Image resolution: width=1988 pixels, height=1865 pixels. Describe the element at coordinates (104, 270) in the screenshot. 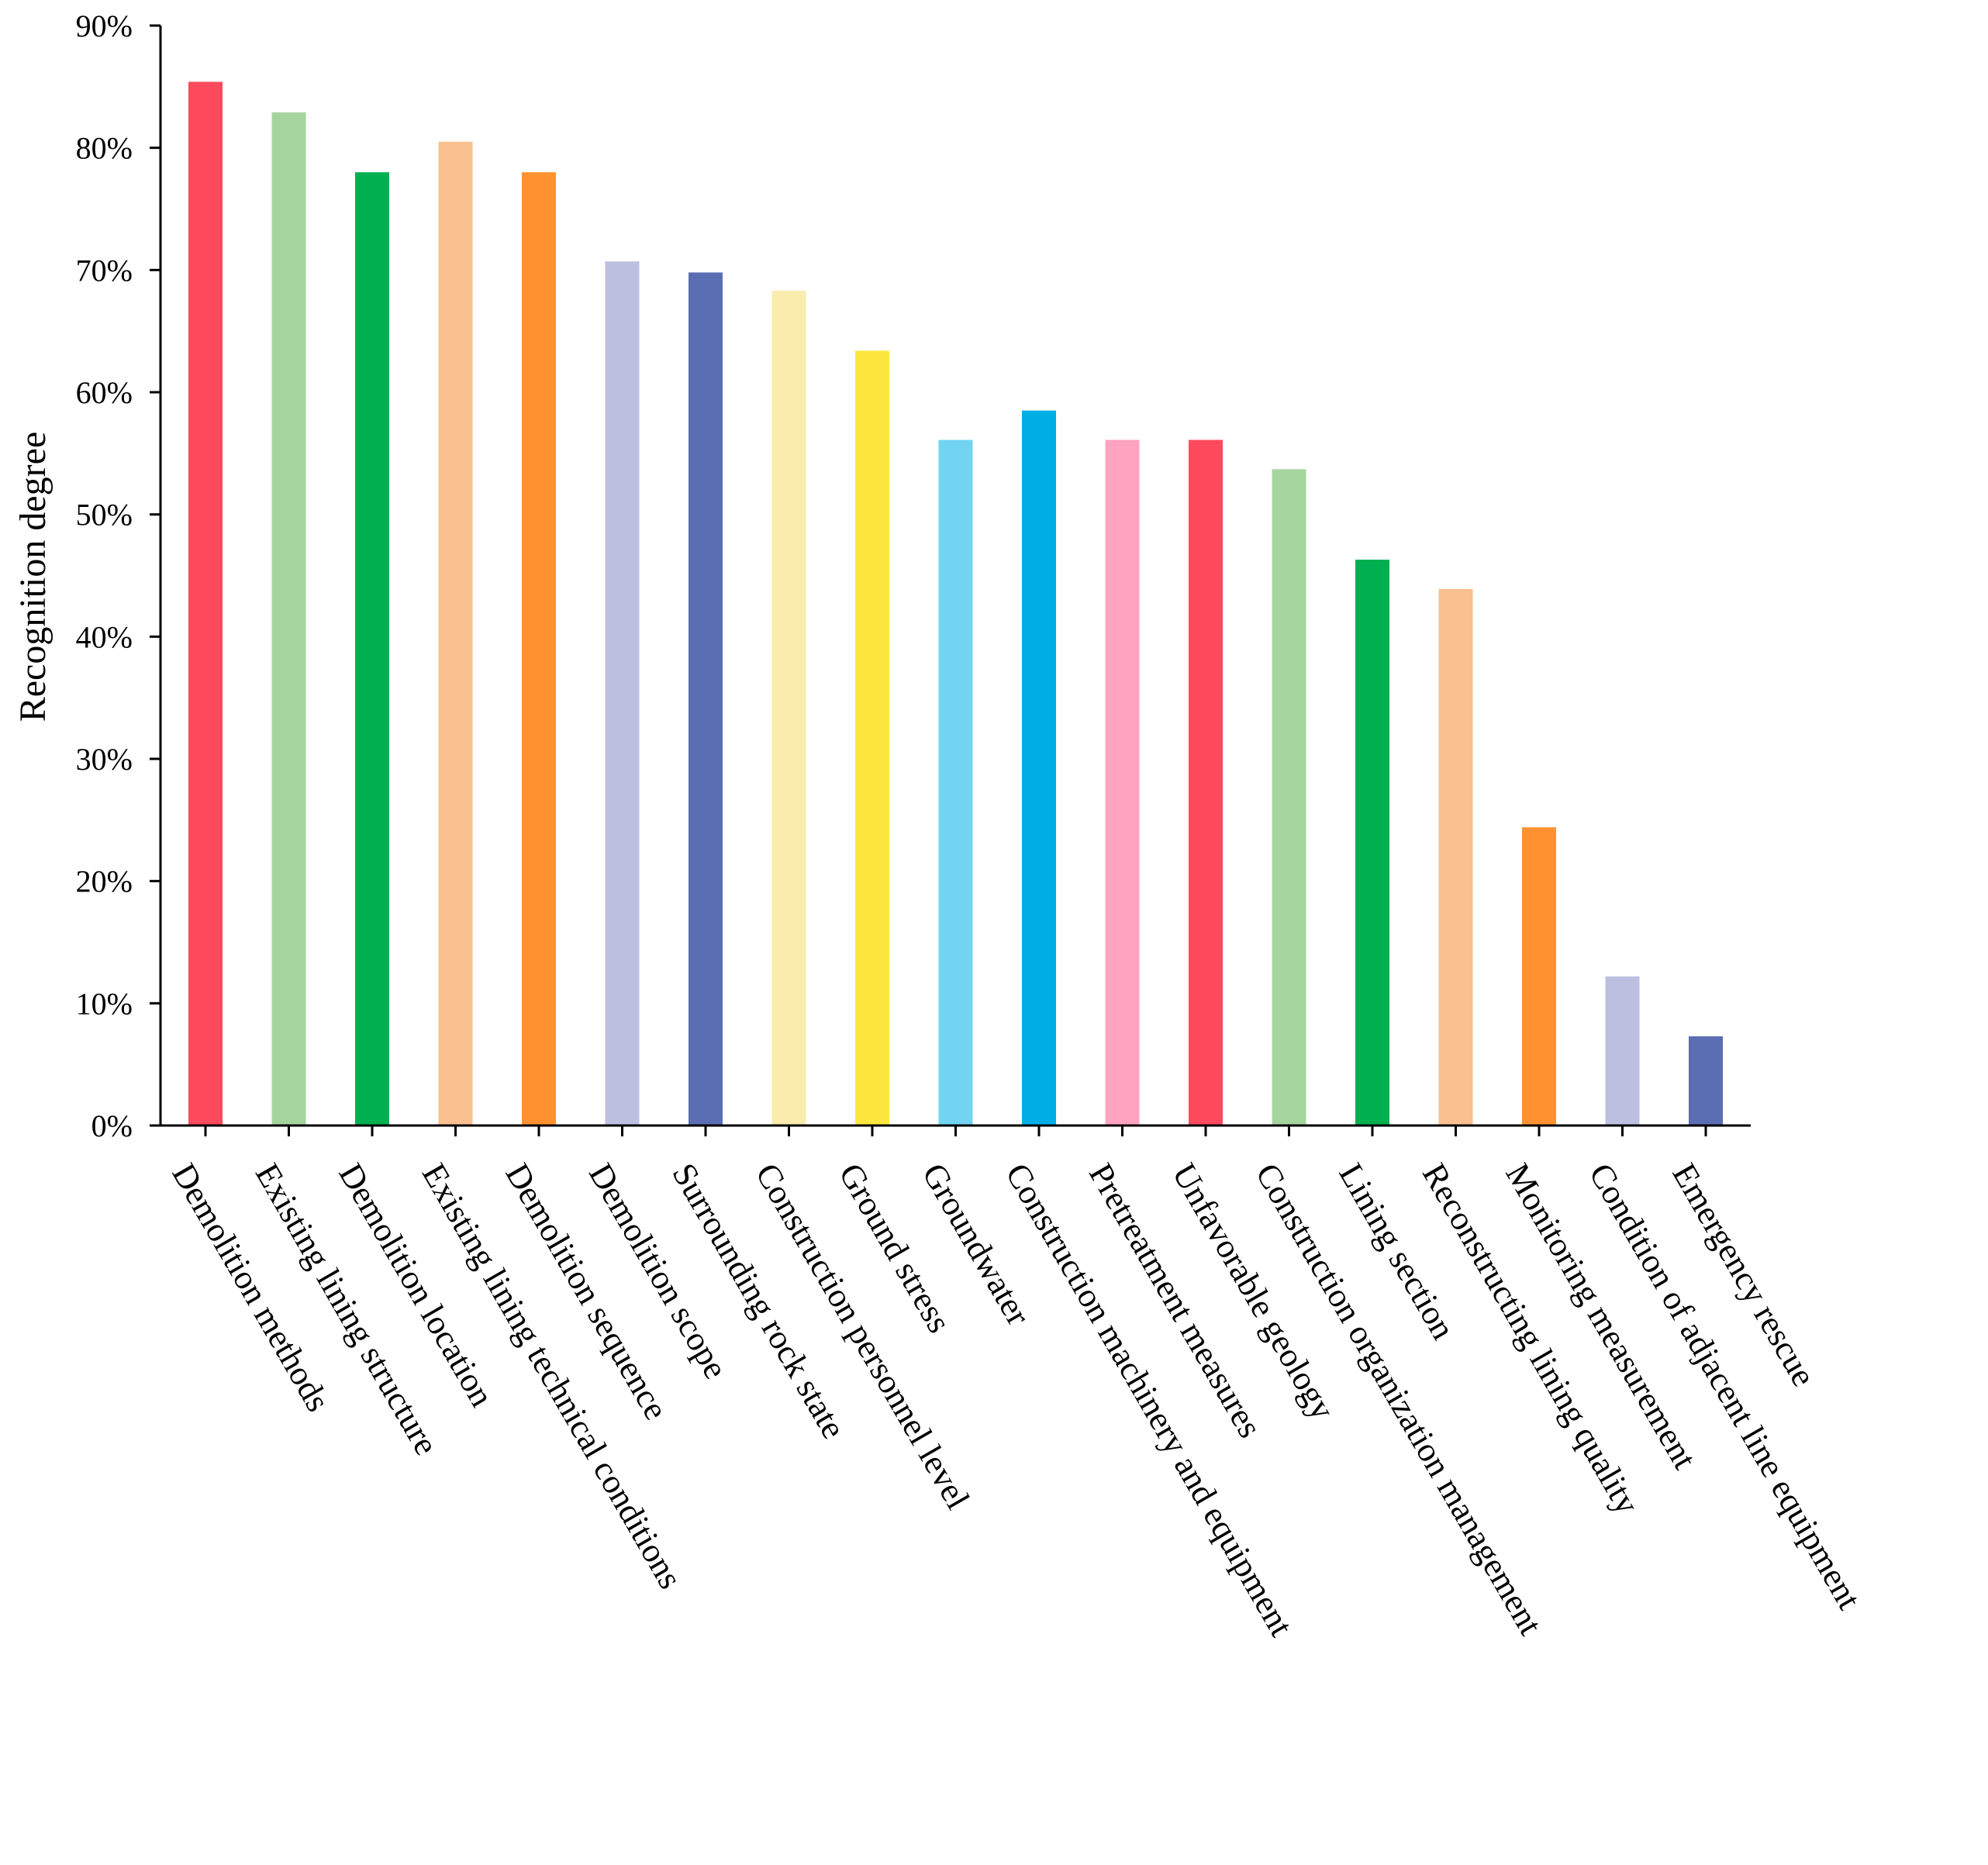

I see `y-tick-label: 70%` at that location.